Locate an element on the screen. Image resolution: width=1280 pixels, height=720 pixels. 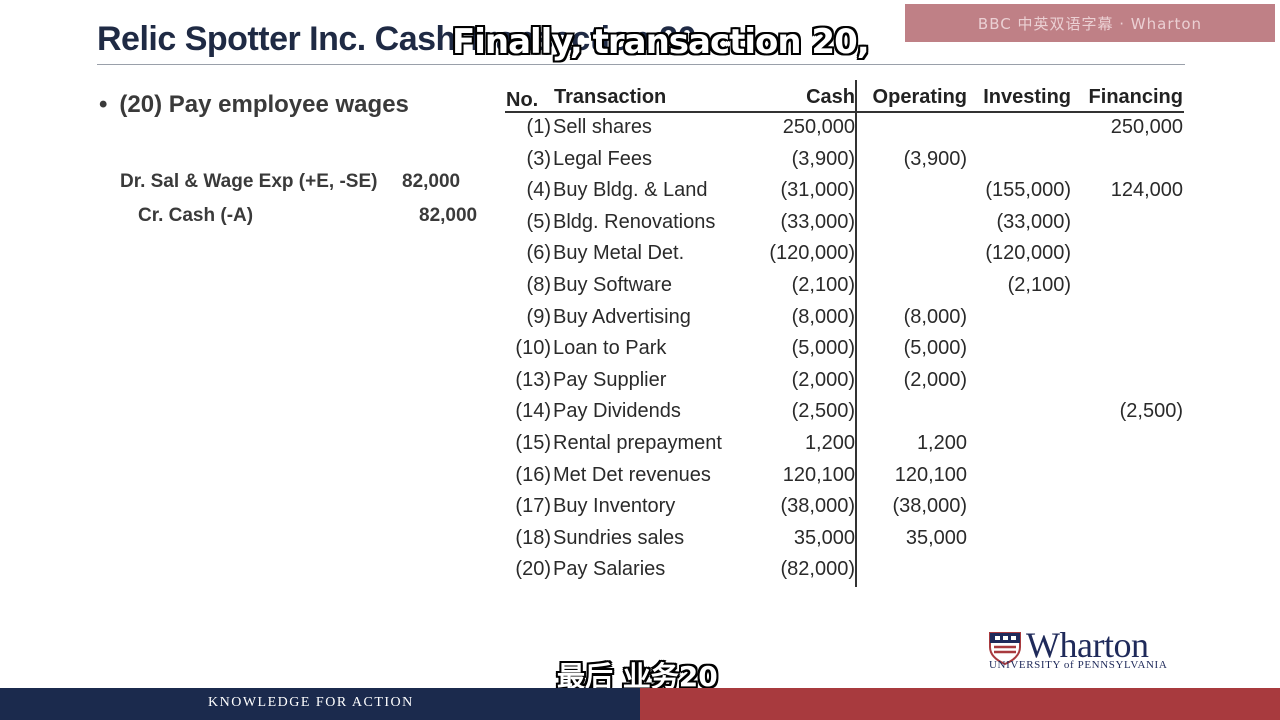
row-financing: 124,000 is located at coordinates (1146, 190).